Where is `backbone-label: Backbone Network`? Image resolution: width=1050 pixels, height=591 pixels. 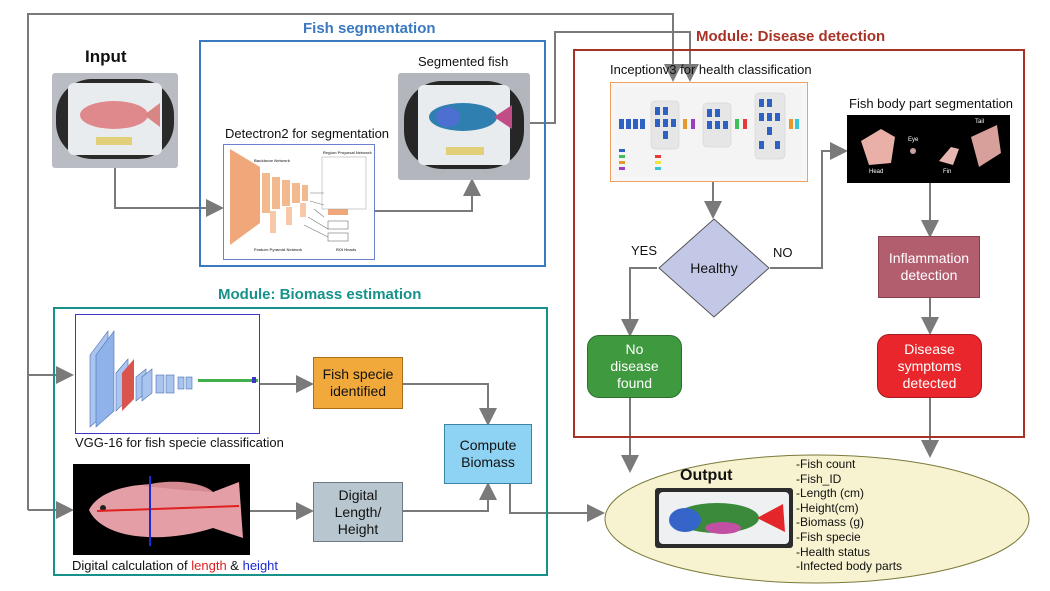
backbone-label: Backbone Network is located at coordinates (272, 160).